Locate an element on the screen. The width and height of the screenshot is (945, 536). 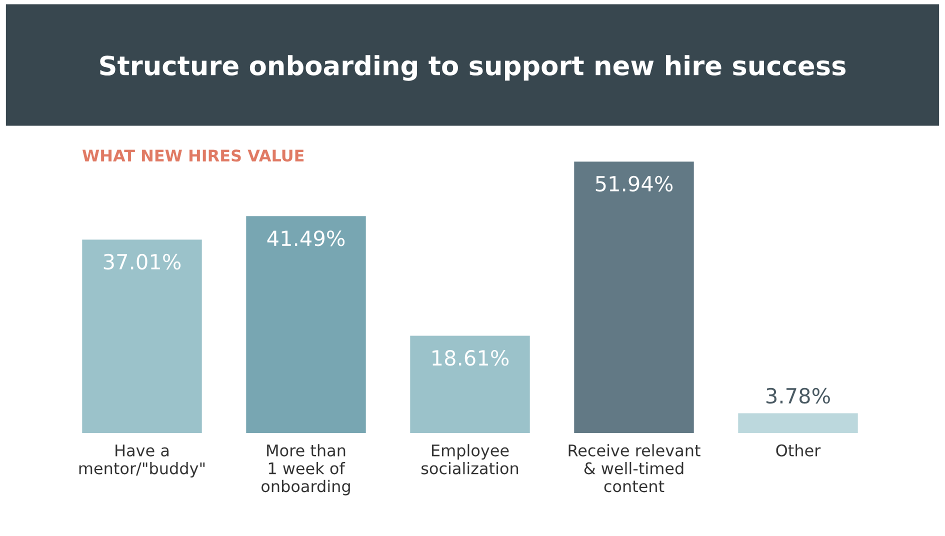
data-label: 37.01% is located at coordinates (142, 262).